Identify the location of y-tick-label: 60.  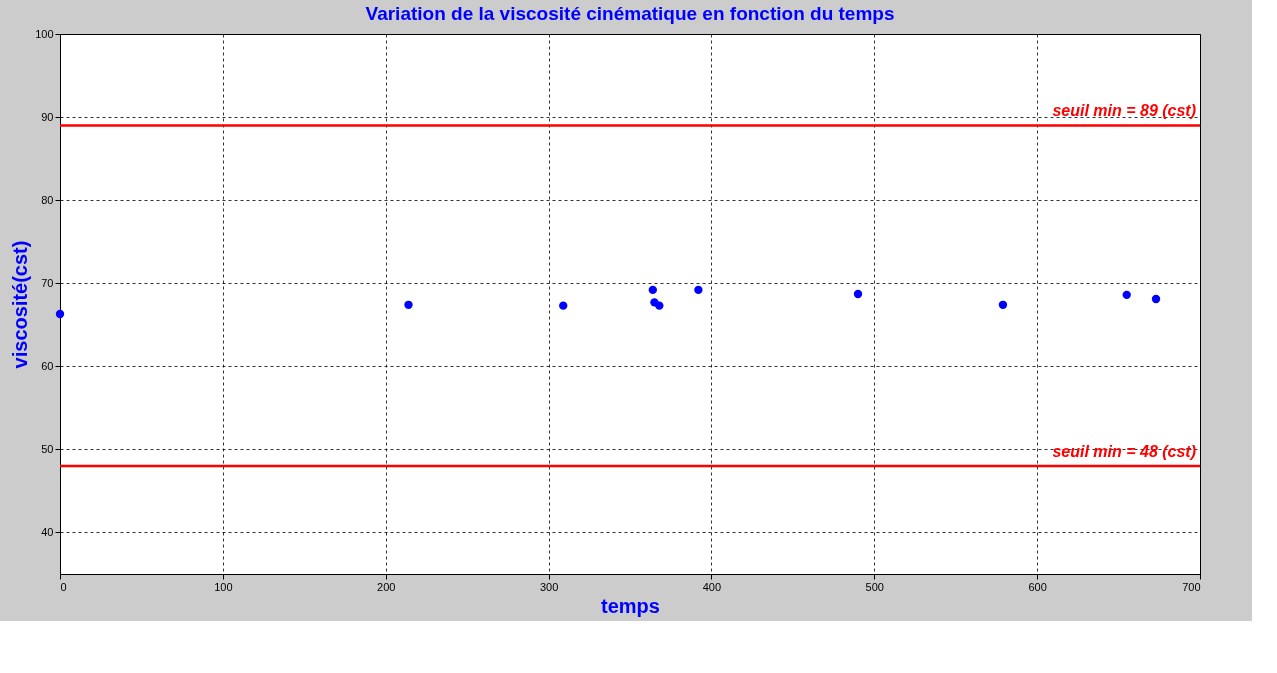
(47, 365).